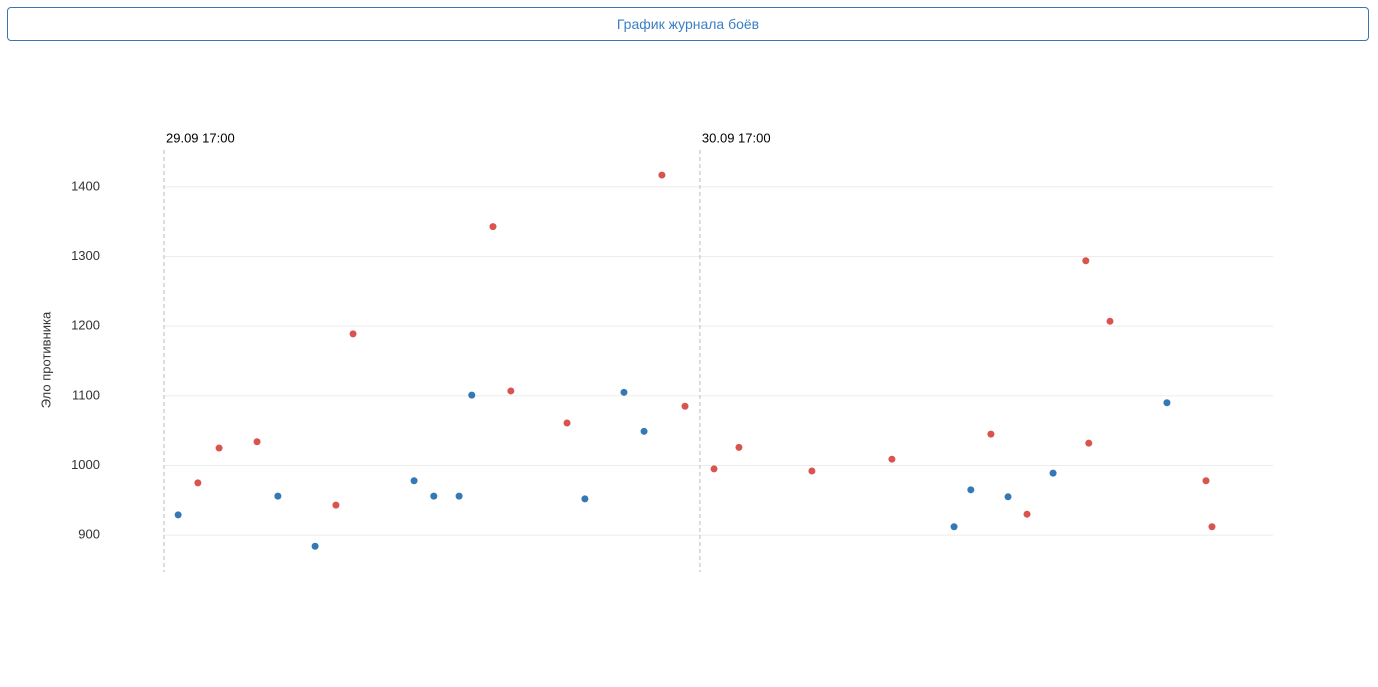  I want to click on y-tick-label: 1100, so click(86, 394).